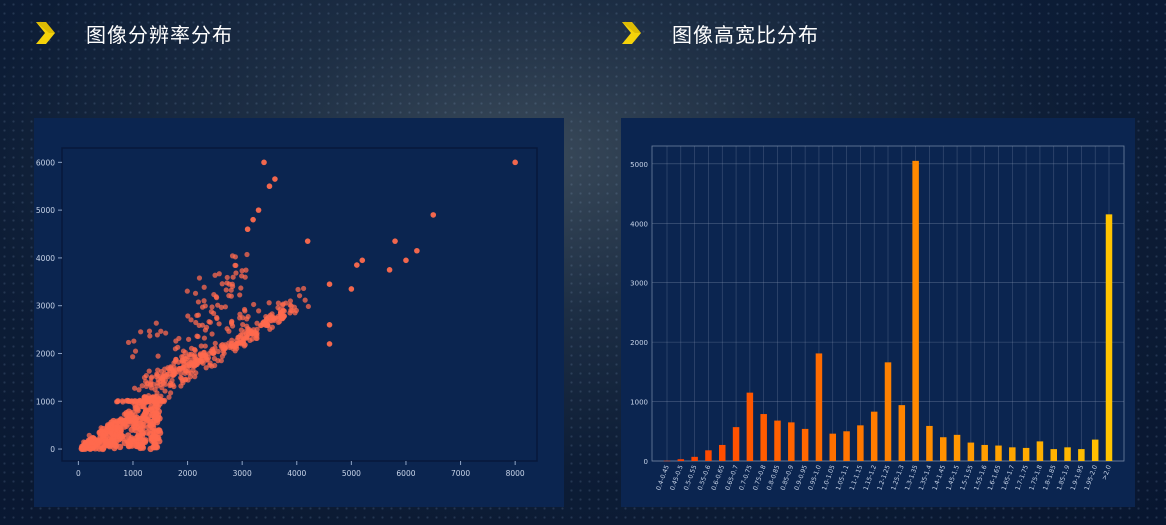 The height and width of the screenshot is (525, 1166). Describe the element at coordinates (940, 477) in the screenshot. I see `x-tick-label: 1.4-1.45` at that location.